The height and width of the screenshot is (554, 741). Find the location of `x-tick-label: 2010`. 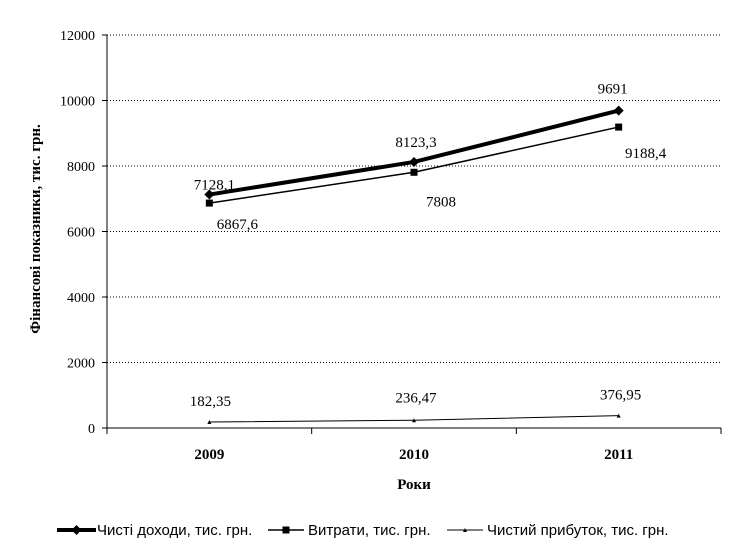

x-tick-label: 2010 is located at coordinates (414, 455).